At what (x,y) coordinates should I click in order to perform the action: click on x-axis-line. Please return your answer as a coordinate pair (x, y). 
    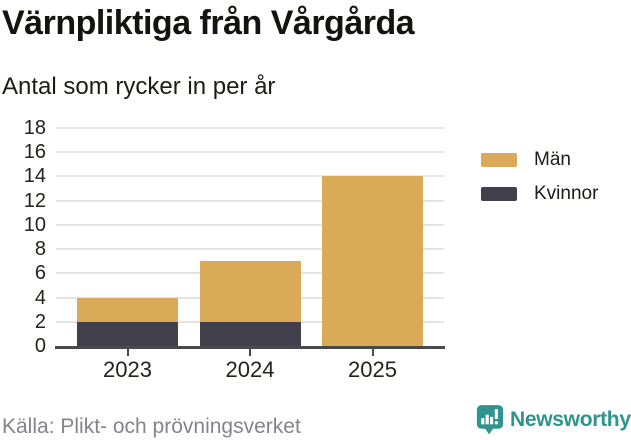
    Looking at the image, I should click on (250, 347).